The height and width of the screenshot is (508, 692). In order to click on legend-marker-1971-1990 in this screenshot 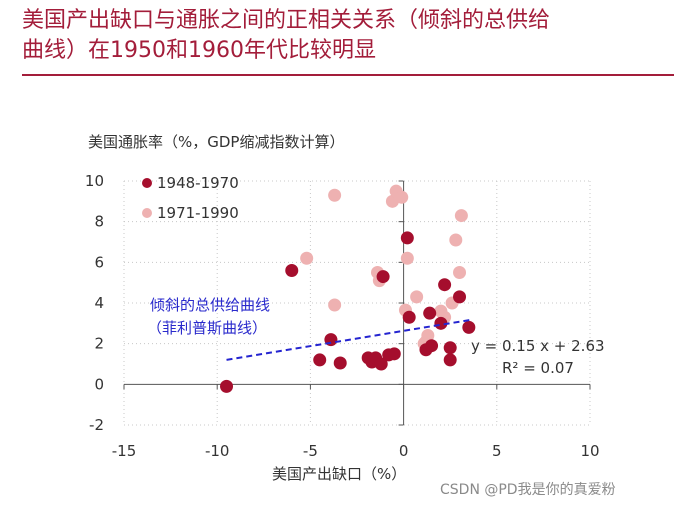, I will do `click(147, 213)`.